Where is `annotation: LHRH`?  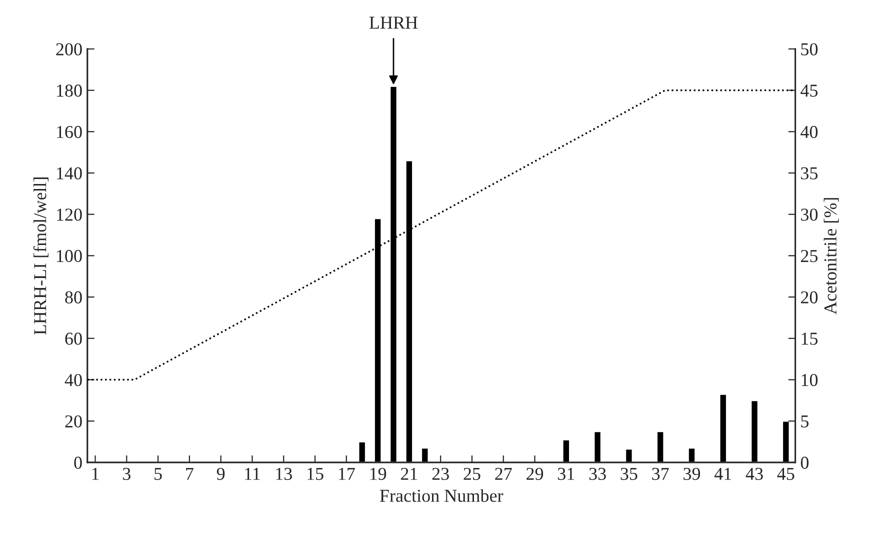 annotation: LHRH is located at coordinates (393, 22).